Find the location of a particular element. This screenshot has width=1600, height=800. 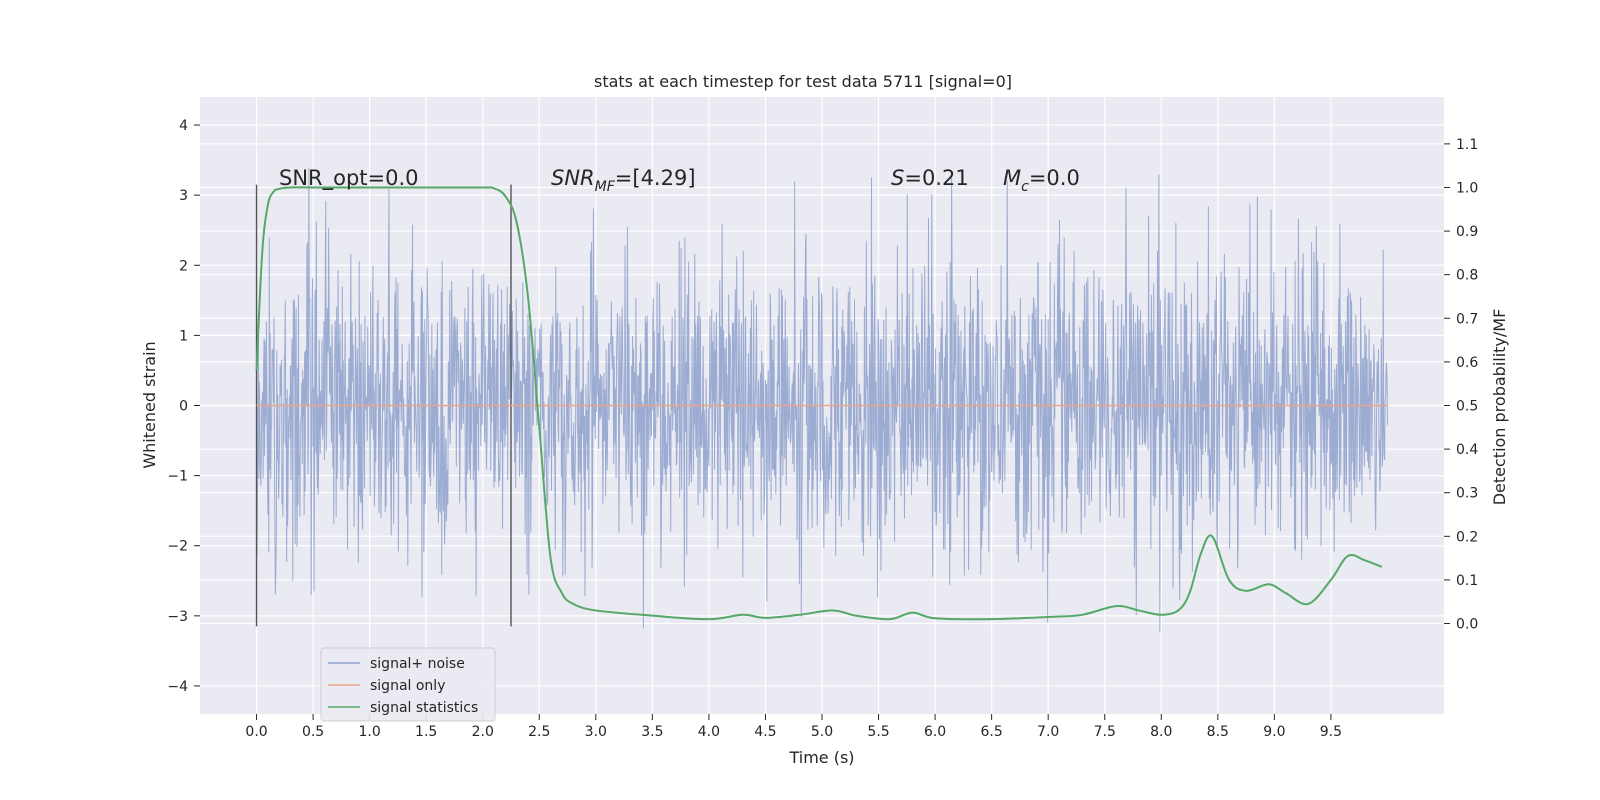

annotation-snr-mf-value: =[4.29] is located at coordinates (655, 178).